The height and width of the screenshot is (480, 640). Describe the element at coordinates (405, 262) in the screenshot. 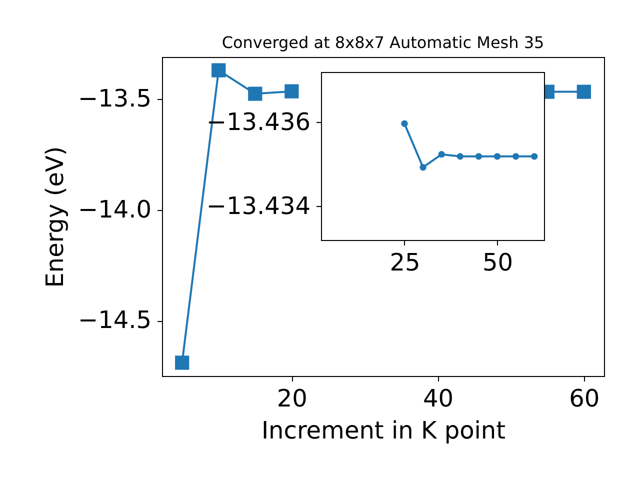

I see `x-tick-label: 25` at that location.